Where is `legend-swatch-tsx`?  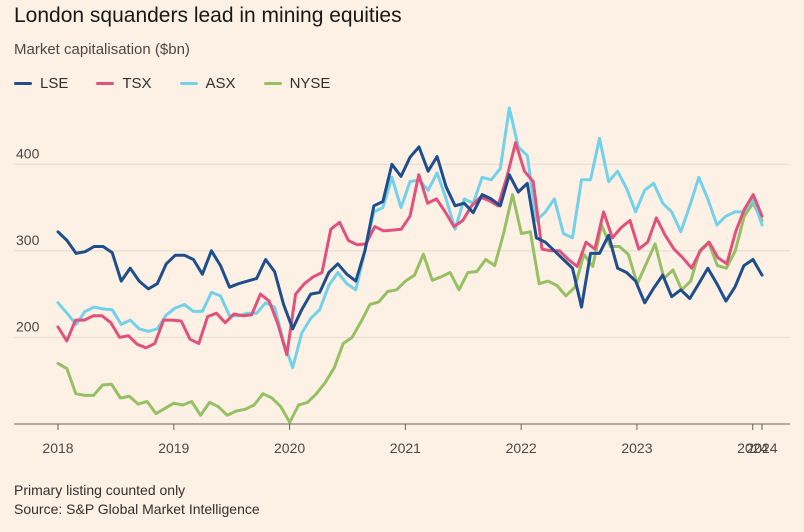 legend-swatch-tsx is located at coordinates (105, 83).